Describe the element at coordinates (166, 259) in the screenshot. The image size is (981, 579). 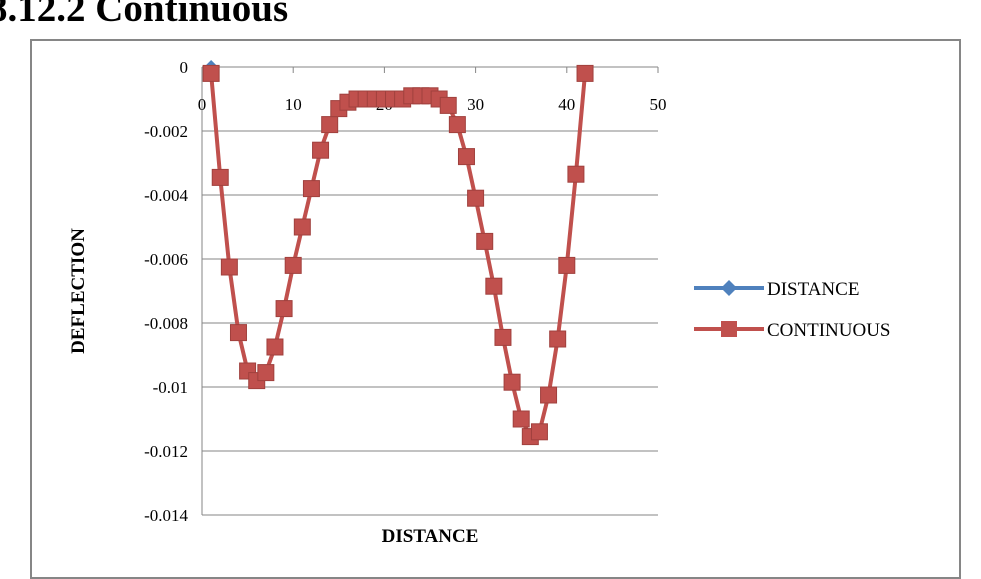
I see `y-tick-label: -0.006` at that location.